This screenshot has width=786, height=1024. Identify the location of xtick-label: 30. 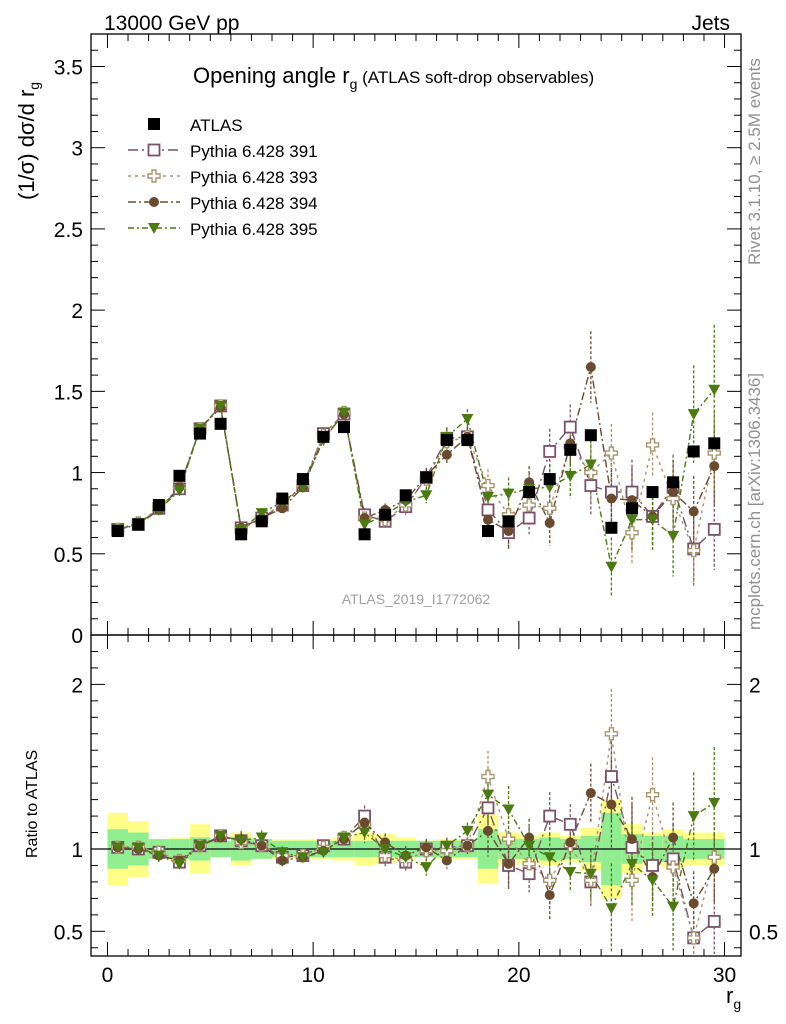
(724, 975).